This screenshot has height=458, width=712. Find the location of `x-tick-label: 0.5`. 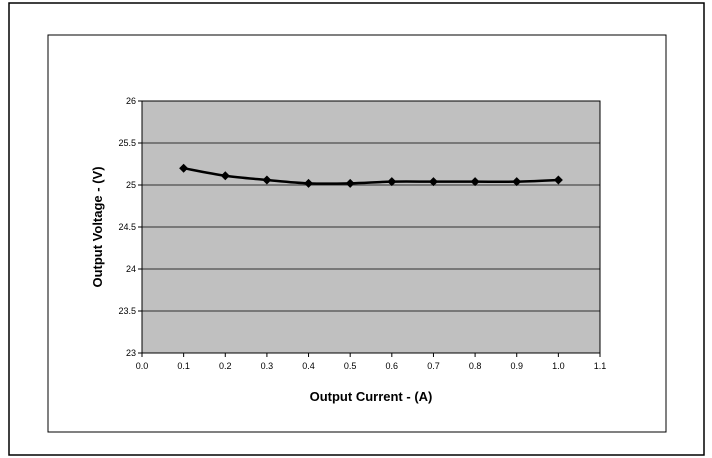

x-tick-label: 0.5 is located at coordinates (350, 366).